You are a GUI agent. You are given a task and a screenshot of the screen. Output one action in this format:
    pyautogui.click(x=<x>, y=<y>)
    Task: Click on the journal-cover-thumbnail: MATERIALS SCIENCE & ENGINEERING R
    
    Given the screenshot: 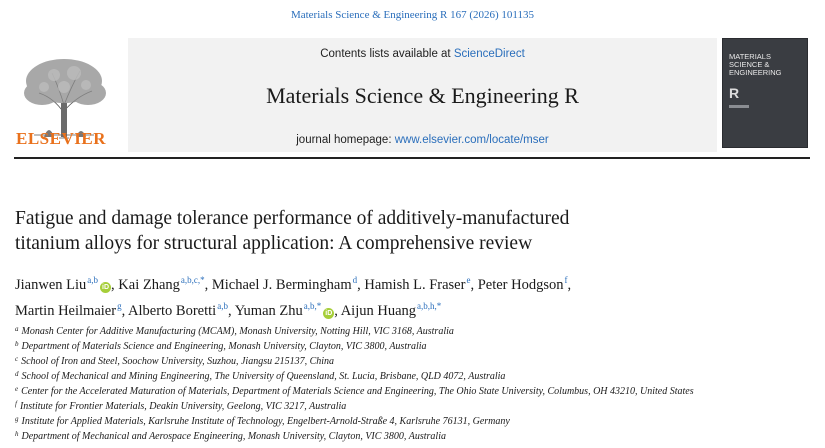 What is the action you would take?
    pyautogui.click(x=765, y=93)
    